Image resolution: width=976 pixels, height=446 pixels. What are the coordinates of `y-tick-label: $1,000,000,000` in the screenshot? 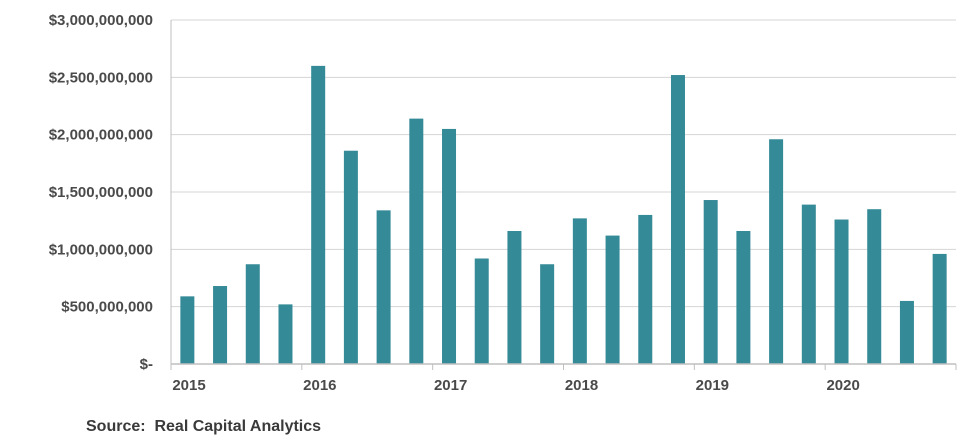 It's located at (101, 249).